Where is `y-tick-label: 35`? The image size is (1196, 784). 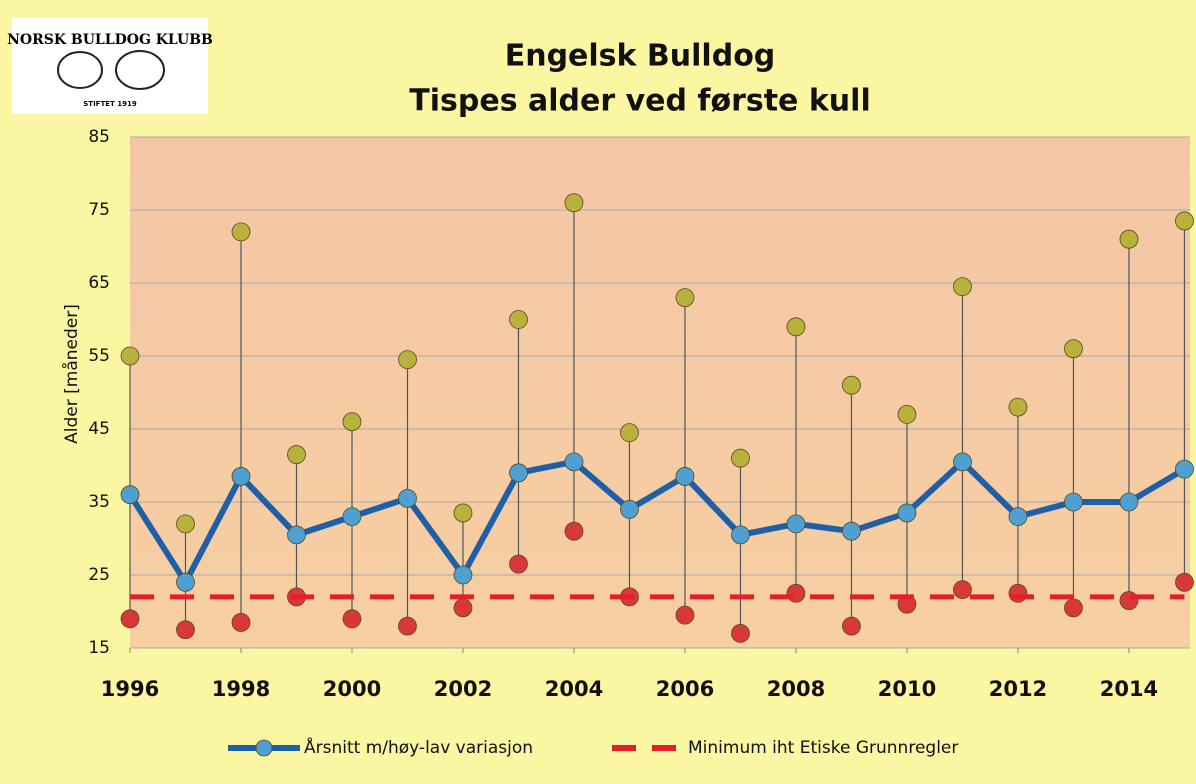 y-tick-label: 35 is located at coordinates (99, 502).